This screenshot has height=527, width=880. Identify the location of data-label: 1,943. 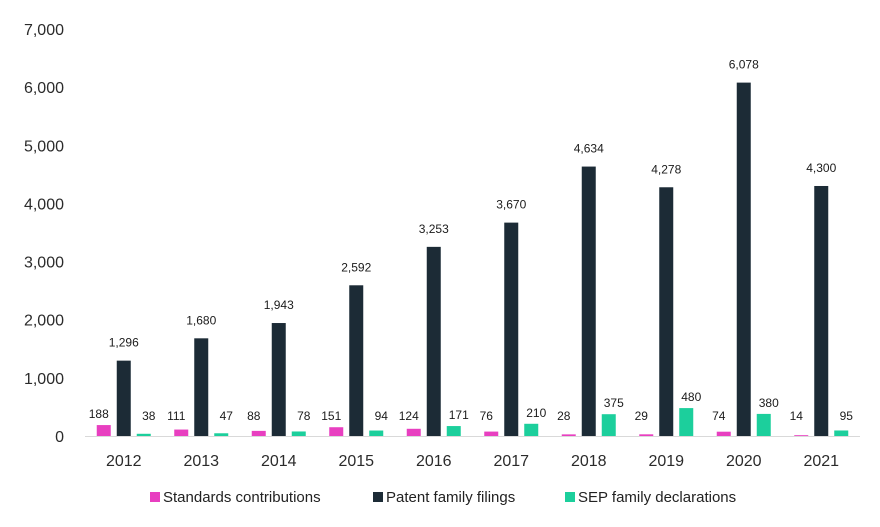
(279, 305).